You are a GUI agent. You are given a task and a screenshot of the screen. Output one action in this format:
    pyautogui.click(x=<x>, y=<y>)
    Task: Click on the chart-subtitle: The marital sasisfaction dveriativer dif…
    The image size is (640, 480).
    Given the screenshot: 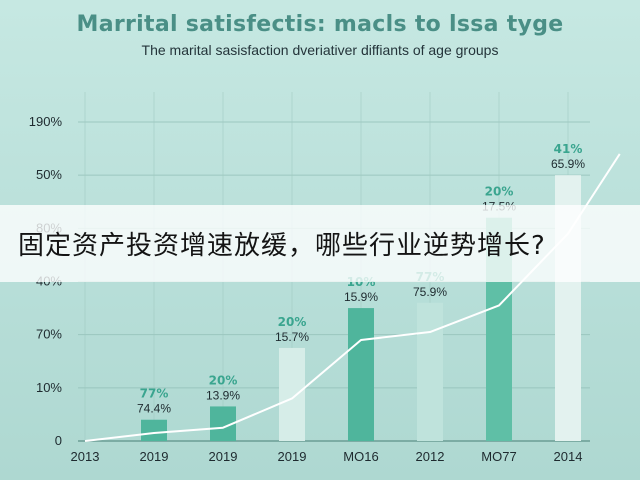 What is the action you would take?
    pyautogui.click(x=320, y=50)
    